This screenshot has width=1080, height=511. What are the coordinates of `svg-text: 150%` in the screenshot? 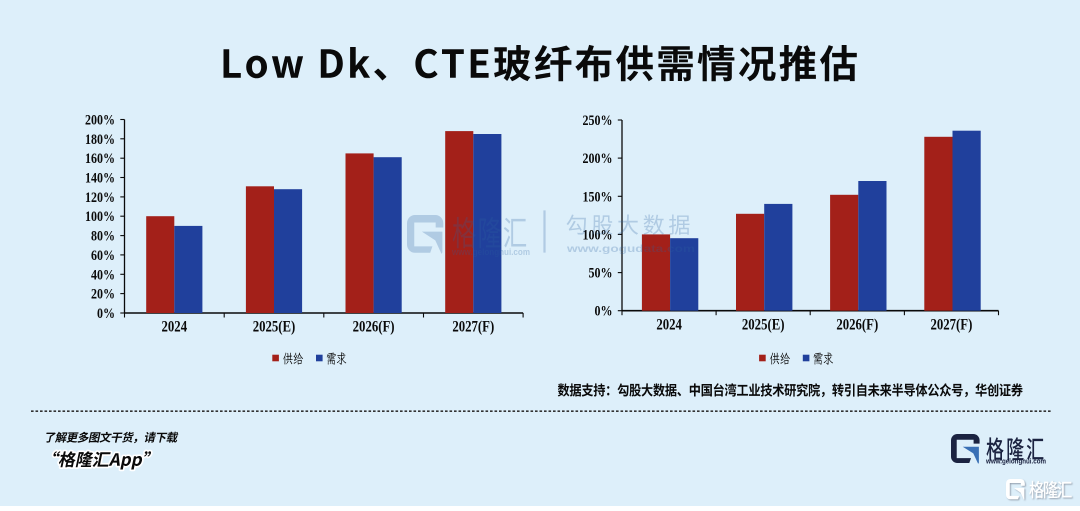 It's located at (598, 196).